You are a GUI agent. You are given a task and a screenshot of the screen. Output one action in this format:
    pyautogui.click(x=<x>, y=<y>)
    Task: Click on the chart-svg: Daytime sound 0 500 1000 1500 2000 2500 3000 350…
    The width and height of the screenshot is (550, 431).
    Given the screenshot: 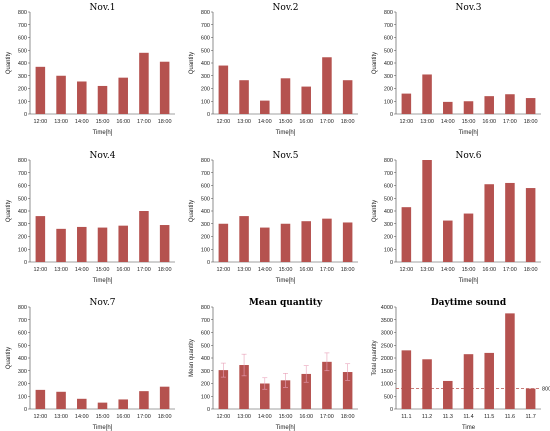 What is the action you would take?
    pyautogui.click(x=461, y=364)
    